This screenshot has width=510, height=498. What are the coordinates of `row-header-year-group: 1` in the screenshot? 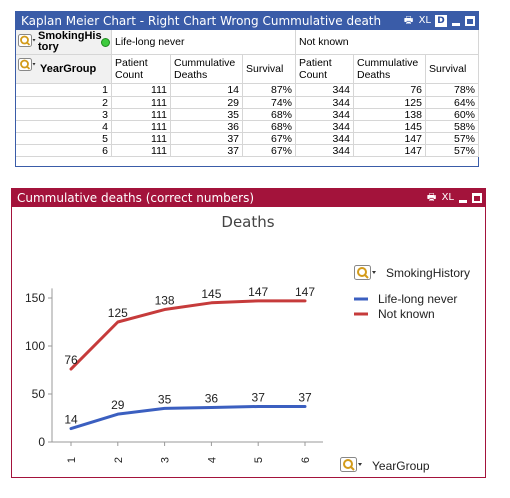 It's located at (64, 90).